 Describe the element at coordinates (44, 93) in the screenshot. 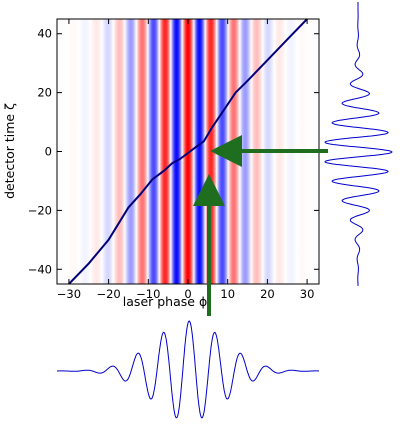

I see `y-tick-label: 20` at that location.